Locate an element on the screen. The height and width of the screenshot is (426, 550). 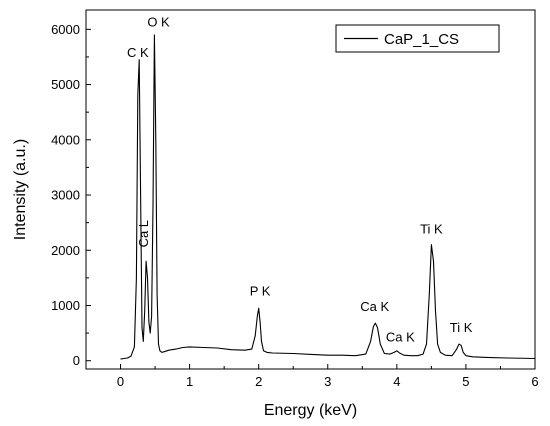
peak-annotation: O K is located at coordinates (158, 22).